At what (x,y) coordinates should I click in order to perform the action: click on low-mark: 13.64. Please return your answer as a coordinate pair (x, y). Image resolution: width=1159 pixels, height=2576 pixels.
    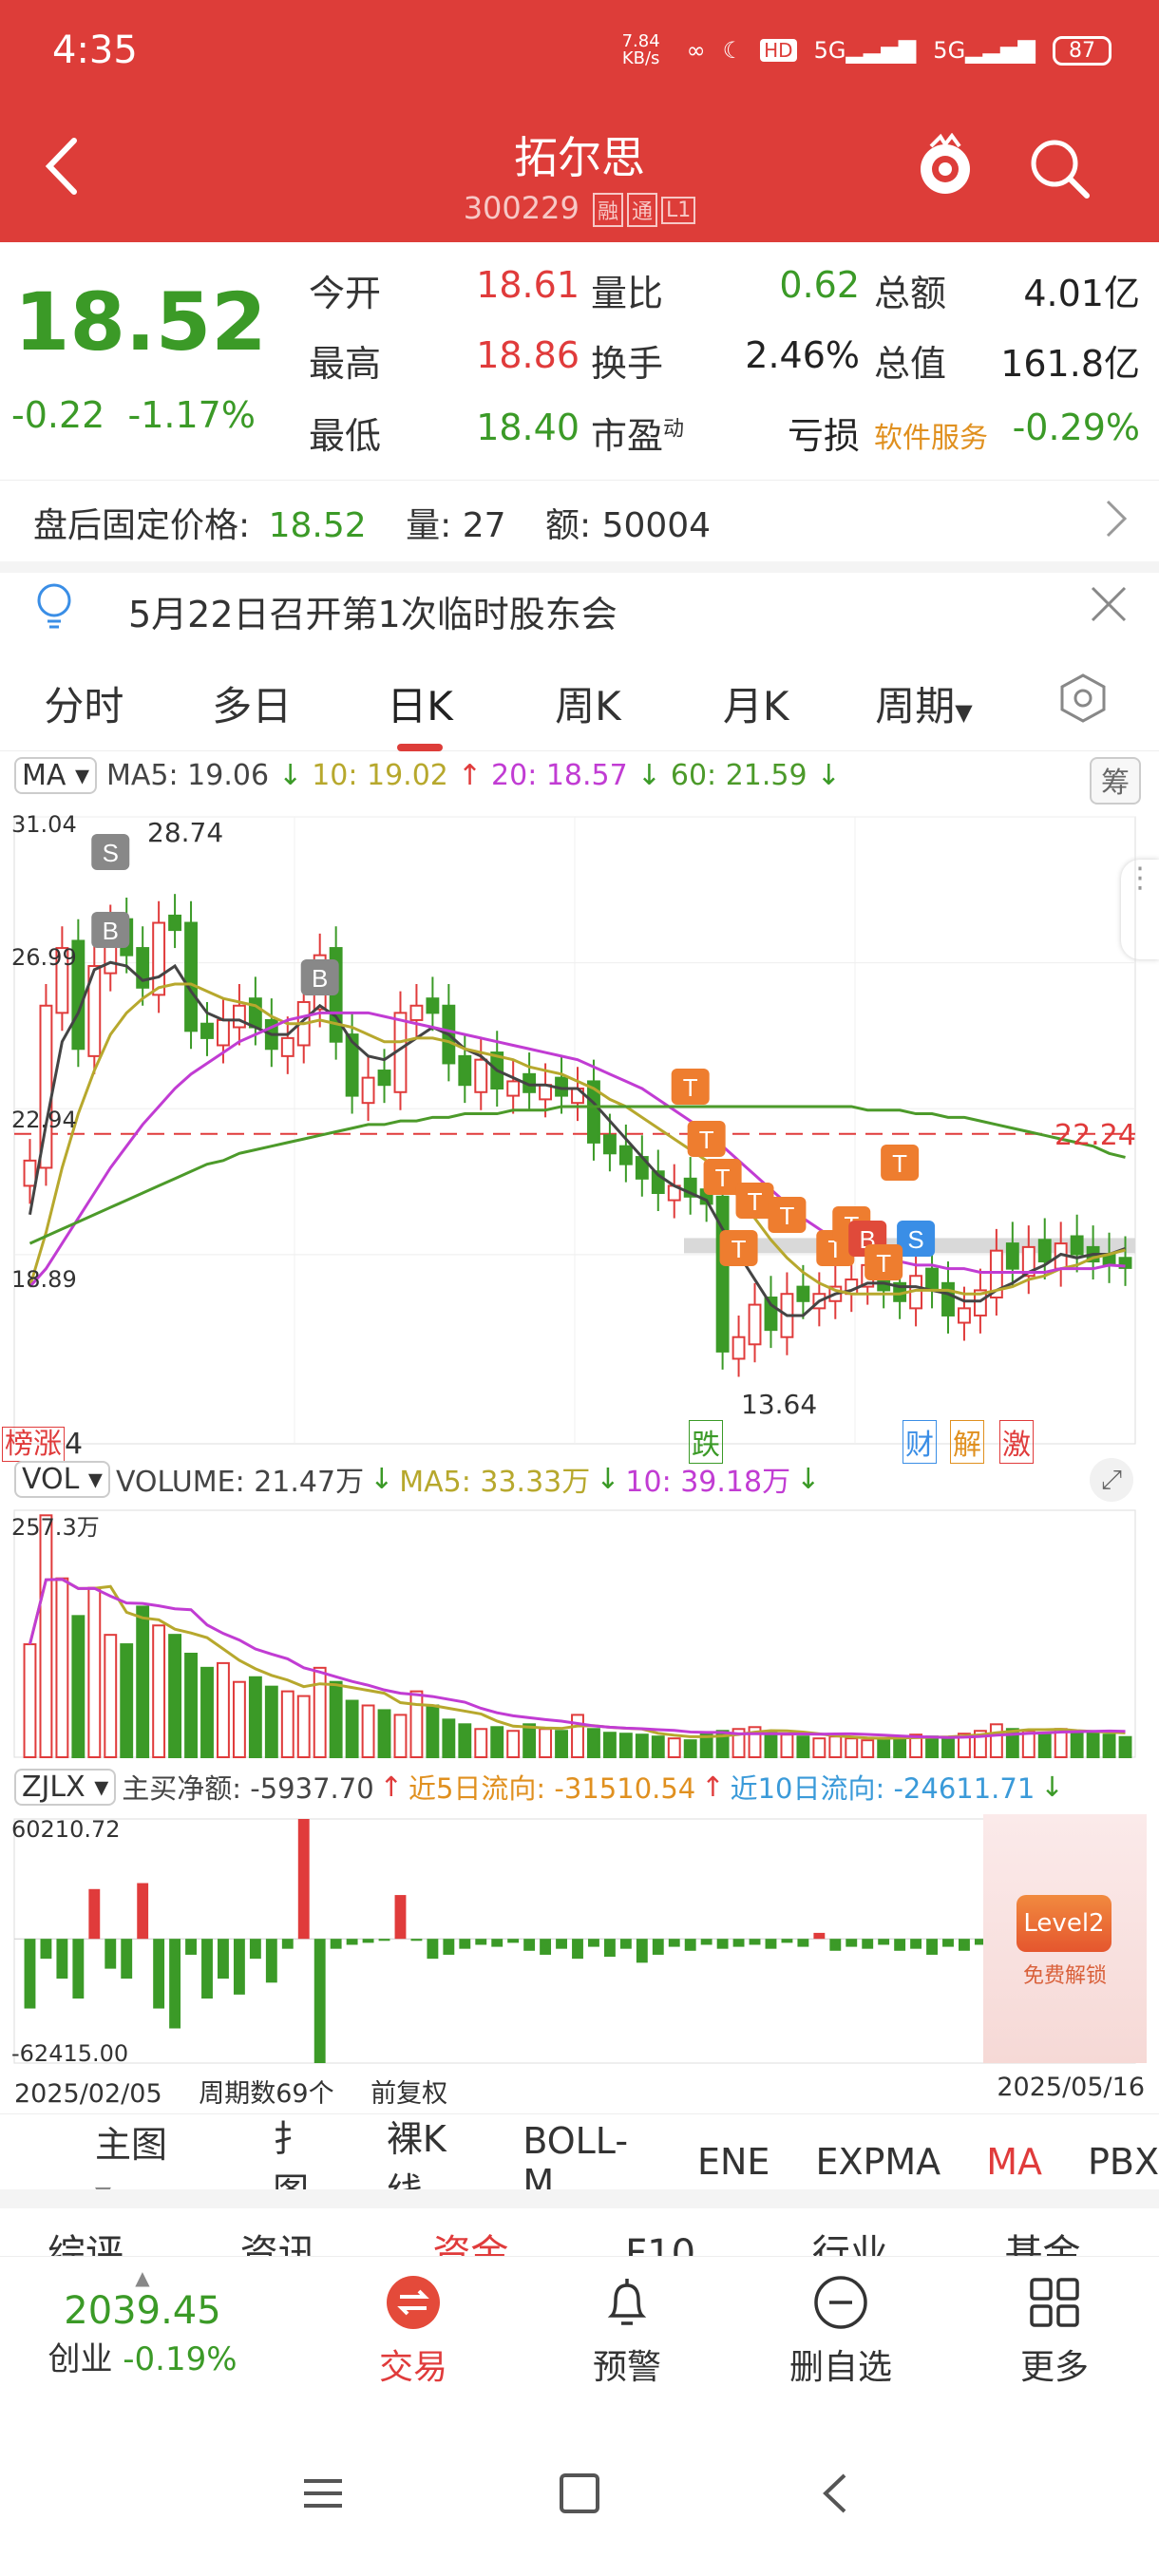
    Looking at the image, I should click on (779, 1404).